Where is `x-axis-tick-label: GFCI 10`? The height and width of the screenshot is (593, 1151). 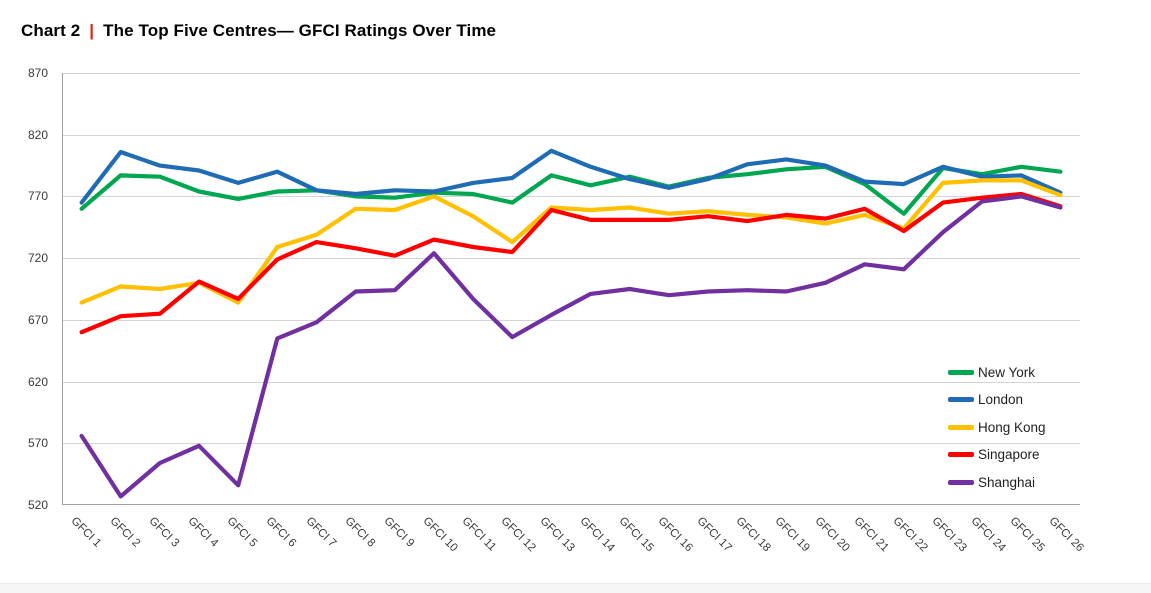 x-axis-tick-label: GFCI 10 is located at coordinates (440, 535).